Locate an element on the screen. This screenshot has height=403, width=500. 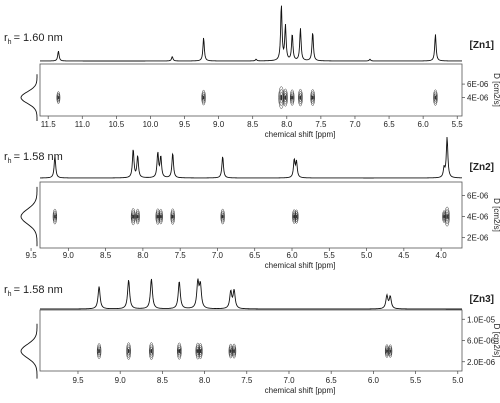
y-tick-label: 6.0E-06 is located at coordinates (481, 341).